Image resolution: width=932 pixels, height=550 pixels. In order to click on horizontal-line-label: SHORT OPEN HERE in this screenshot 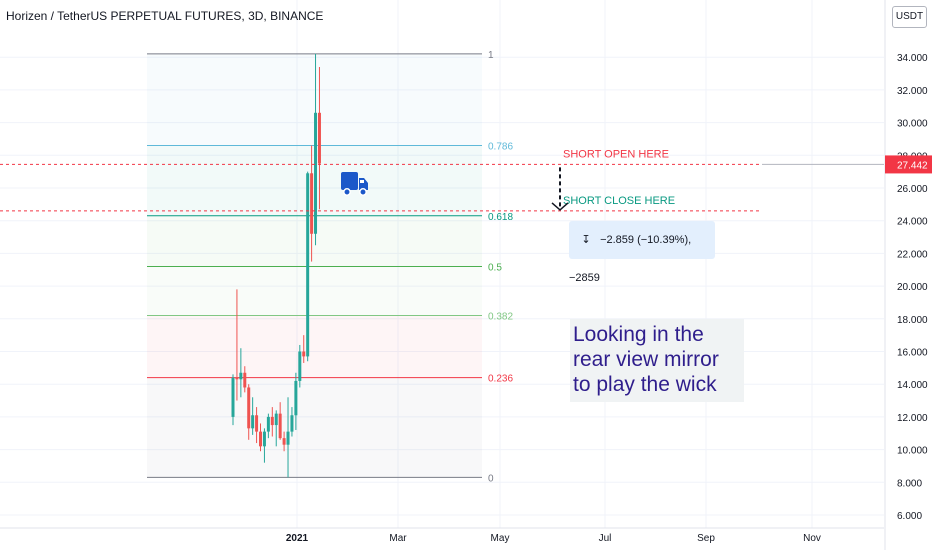, I will do `click(616, 154)`.